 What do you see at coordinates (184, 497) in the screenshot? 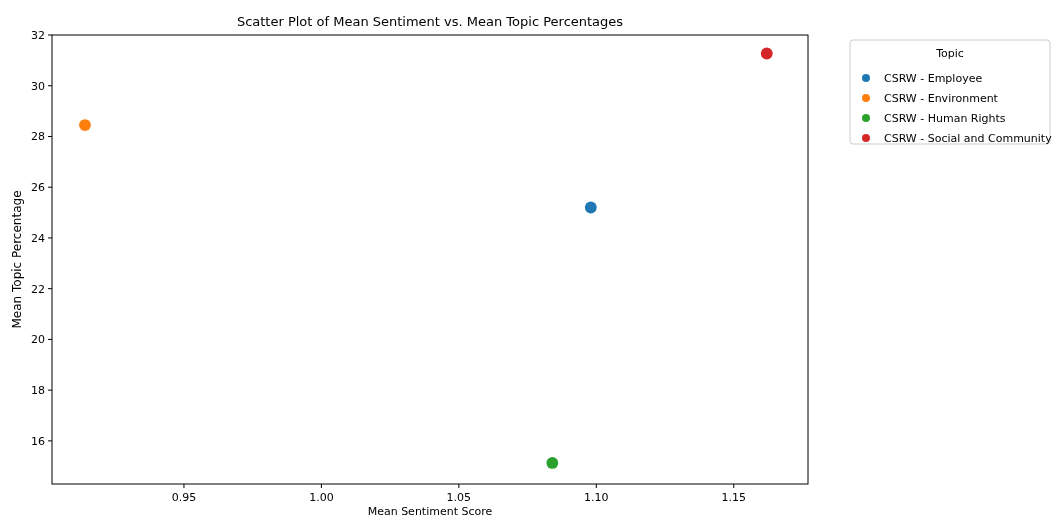
I see `x-tick-label: 0.95` at bounding box center [184, 497].